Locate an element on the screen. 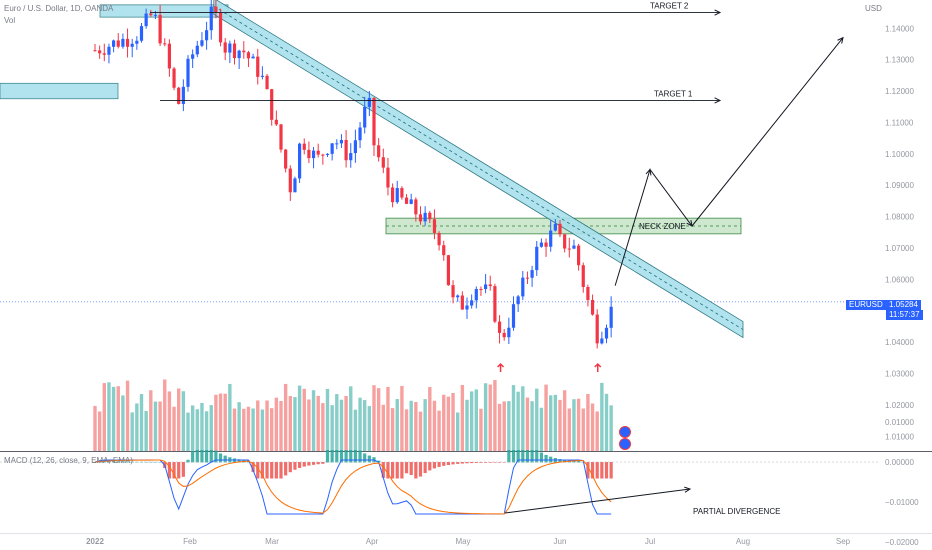 The width and height of the screenshot is (932, 550). symbol-title: Euro / U.S. Dollar, 1D, OANDA is located at coordinates (59, 8).